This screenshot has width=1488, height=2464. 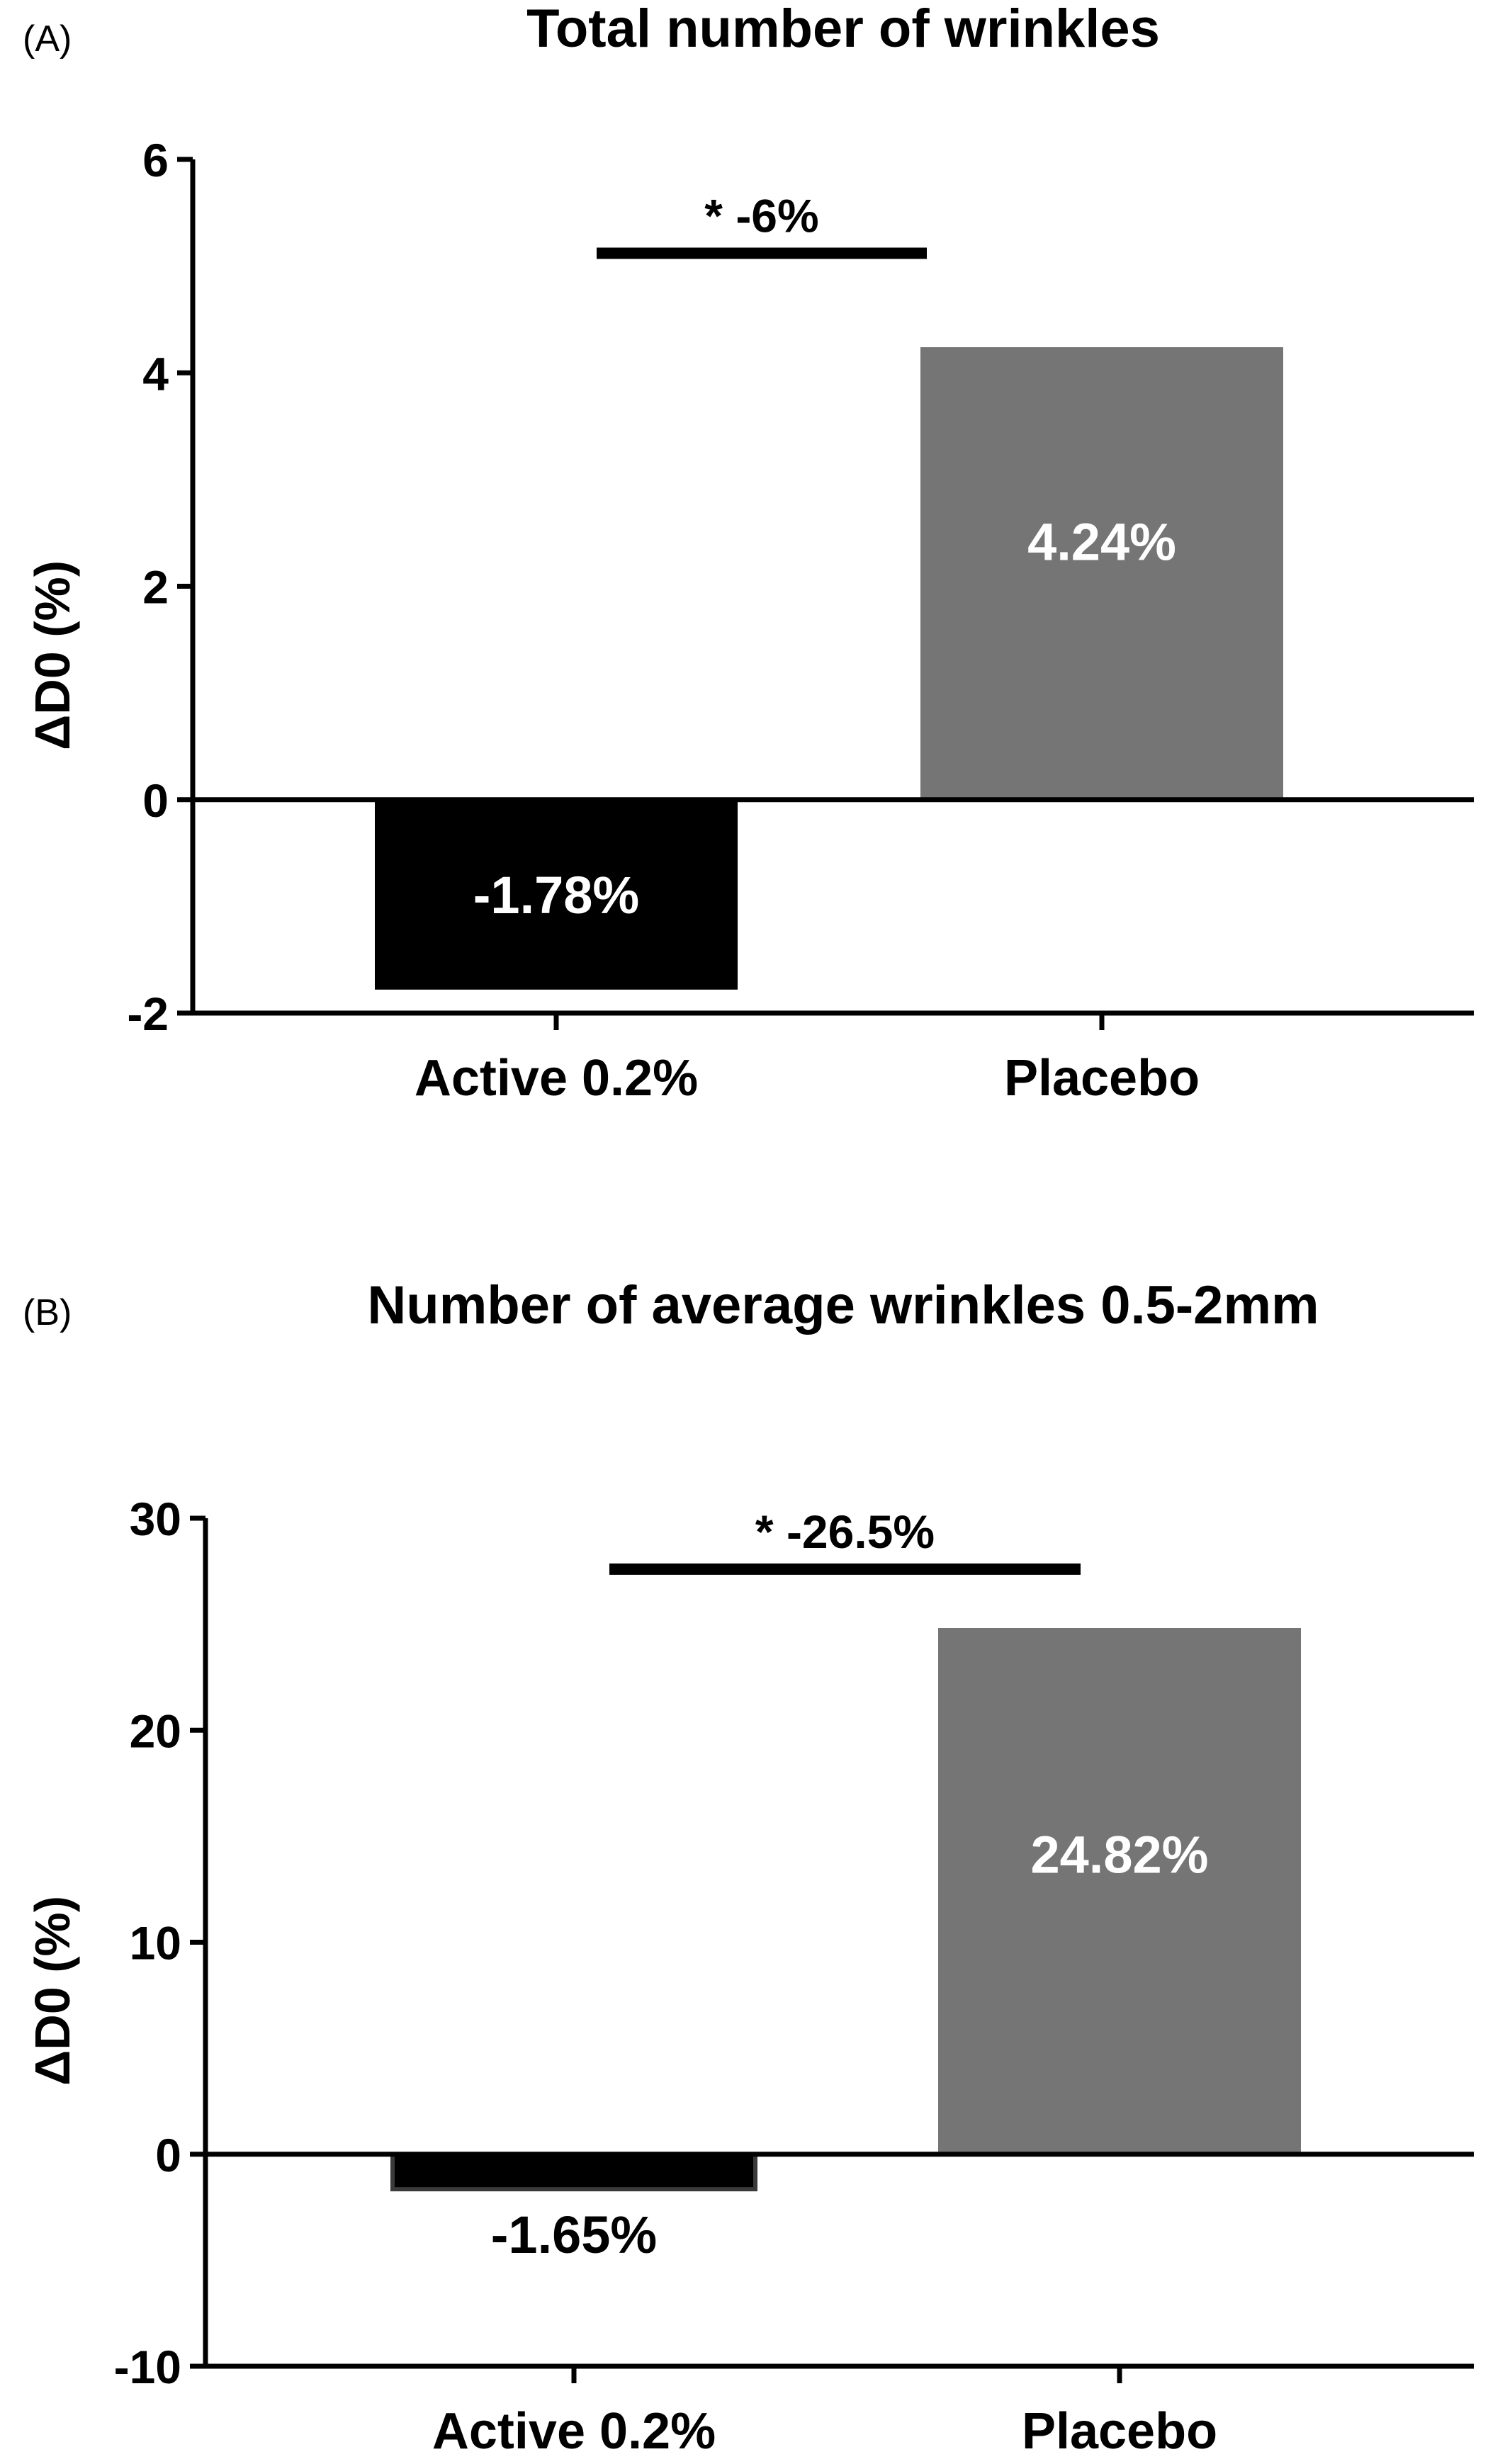 What do you see at coordinates (155, 373) in the screenshot?
I see `panel-a-y-tick-label: 4` at bounding box center [155, 373].